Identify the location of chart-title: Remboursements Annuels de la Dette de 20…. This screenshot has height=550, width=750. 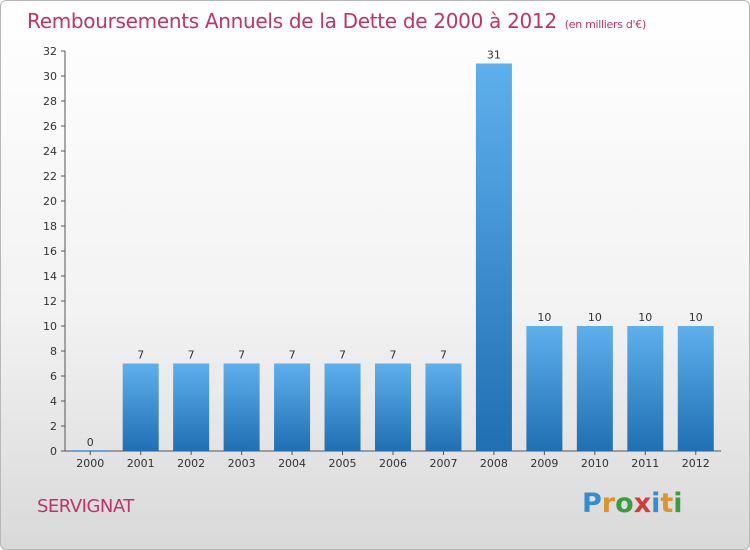
(336, 21).